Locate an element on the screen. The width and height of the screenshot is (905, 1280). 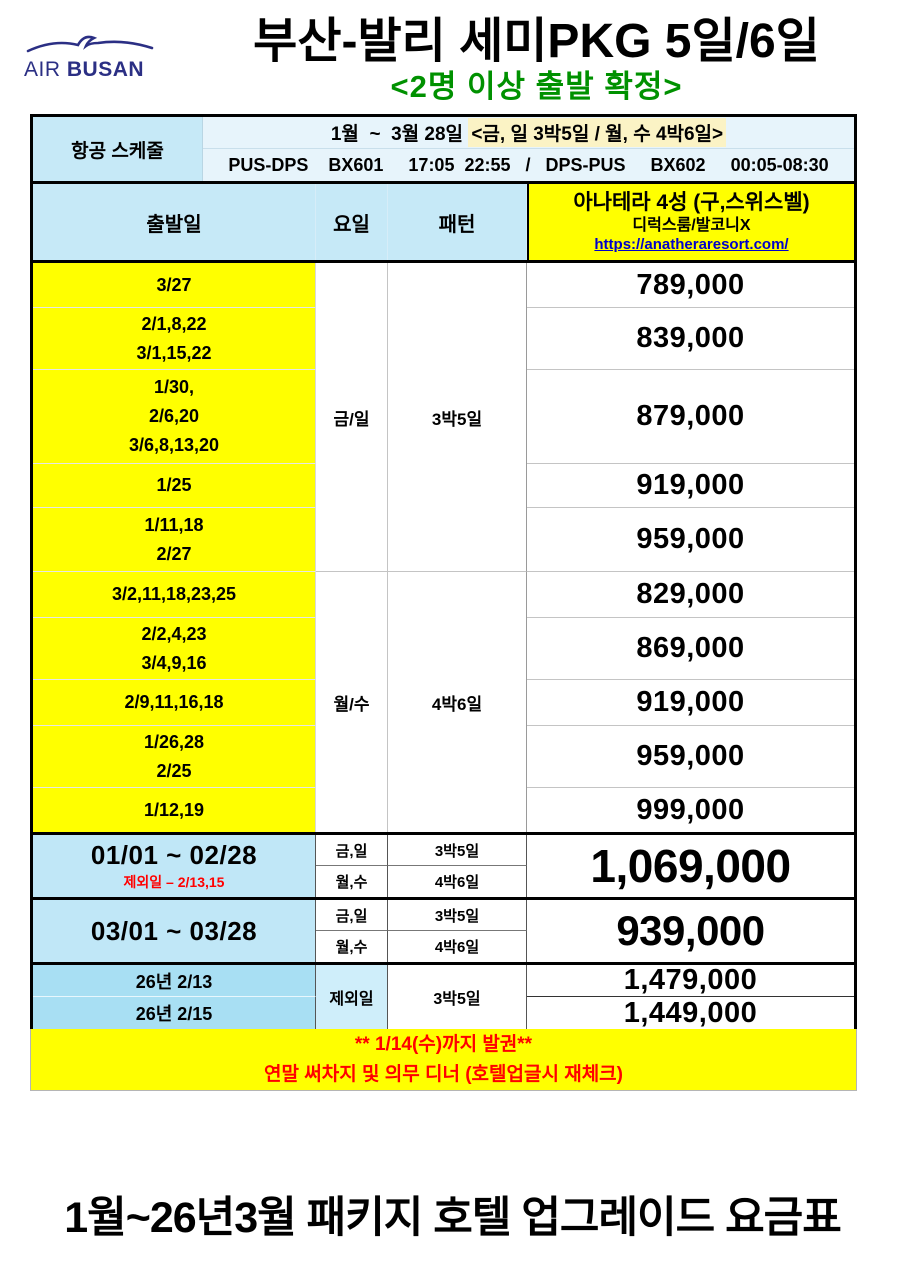
title-block: 부산-발리 세미PKG 5일/6일 <2명 이상 출발 확정> is located at coordinates (536, 59).